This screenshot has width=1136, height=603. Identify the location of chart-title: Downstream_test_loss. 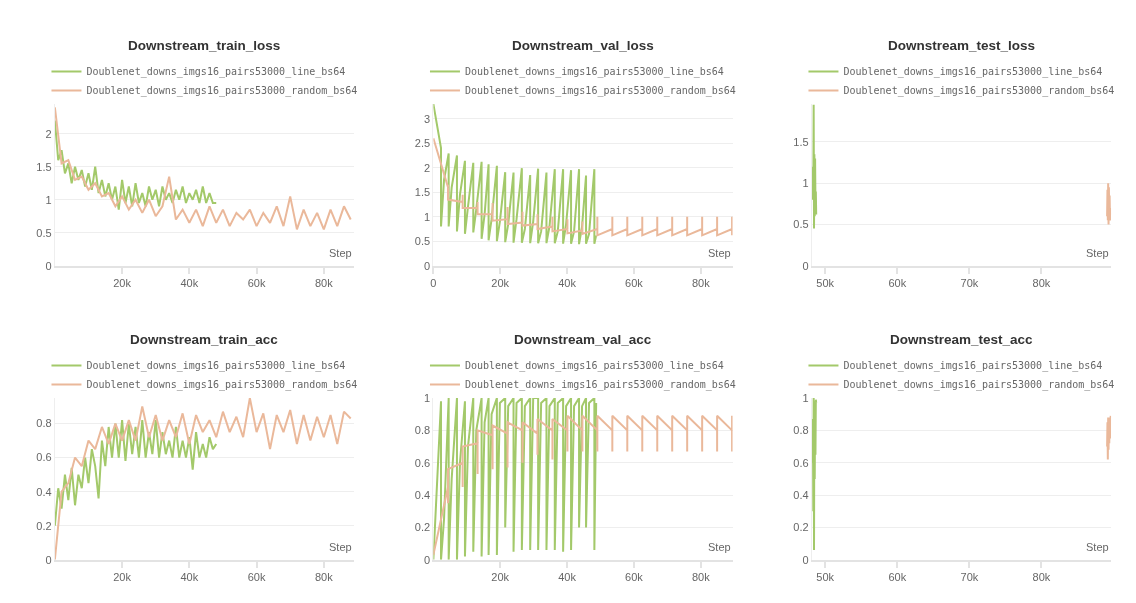
(962, 45).